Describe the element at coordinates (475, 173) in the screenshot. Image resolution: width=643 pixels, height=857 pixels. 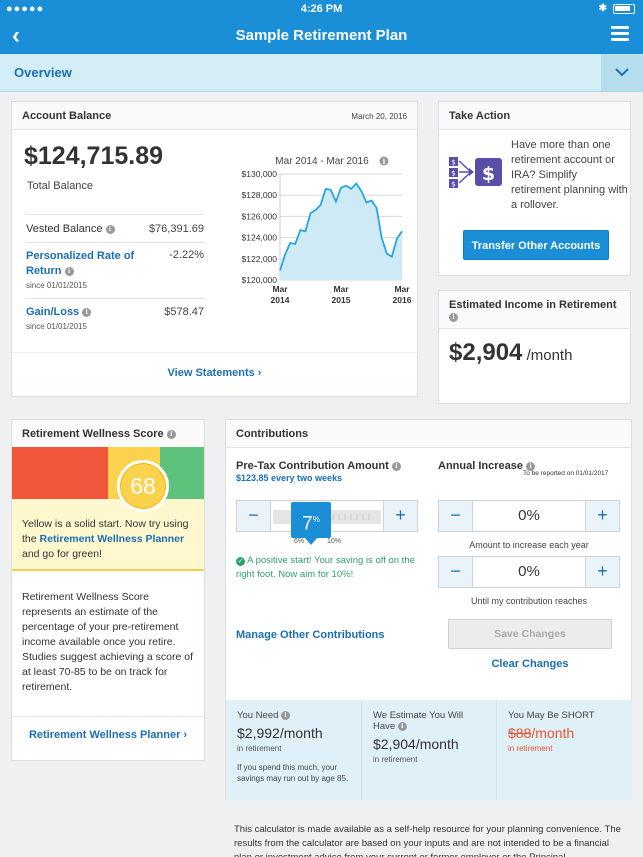
I see `rollover-icon: $ $ $ $` at that location.